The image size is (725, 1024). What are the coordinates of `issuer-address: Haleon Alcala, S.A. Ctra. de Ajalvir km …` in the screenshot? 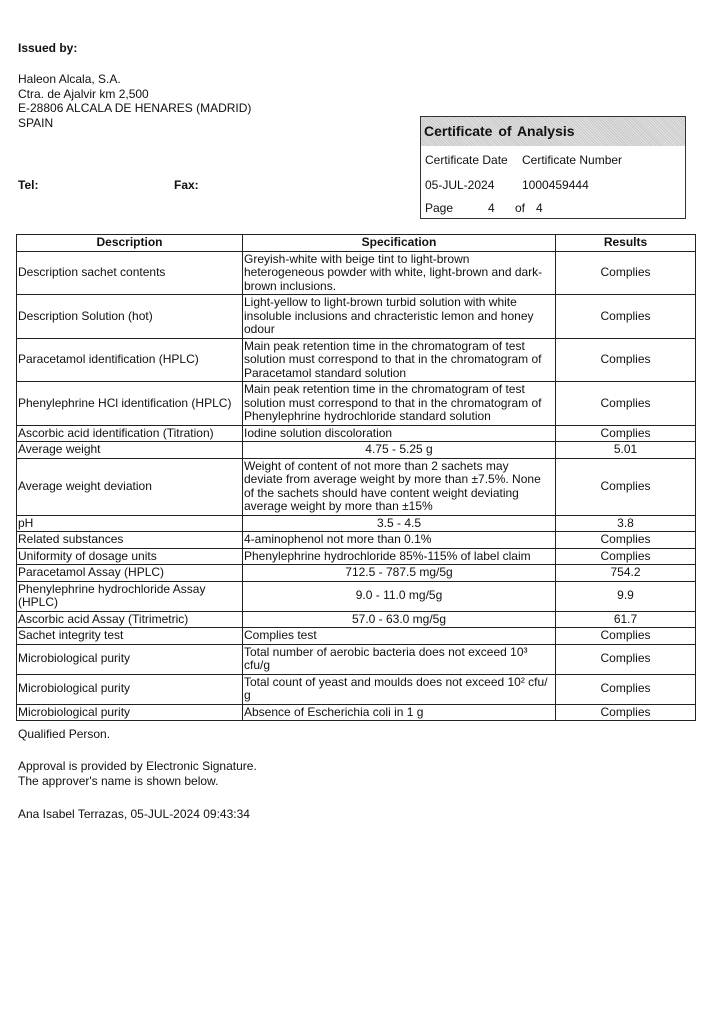 It's located at (134, 101).